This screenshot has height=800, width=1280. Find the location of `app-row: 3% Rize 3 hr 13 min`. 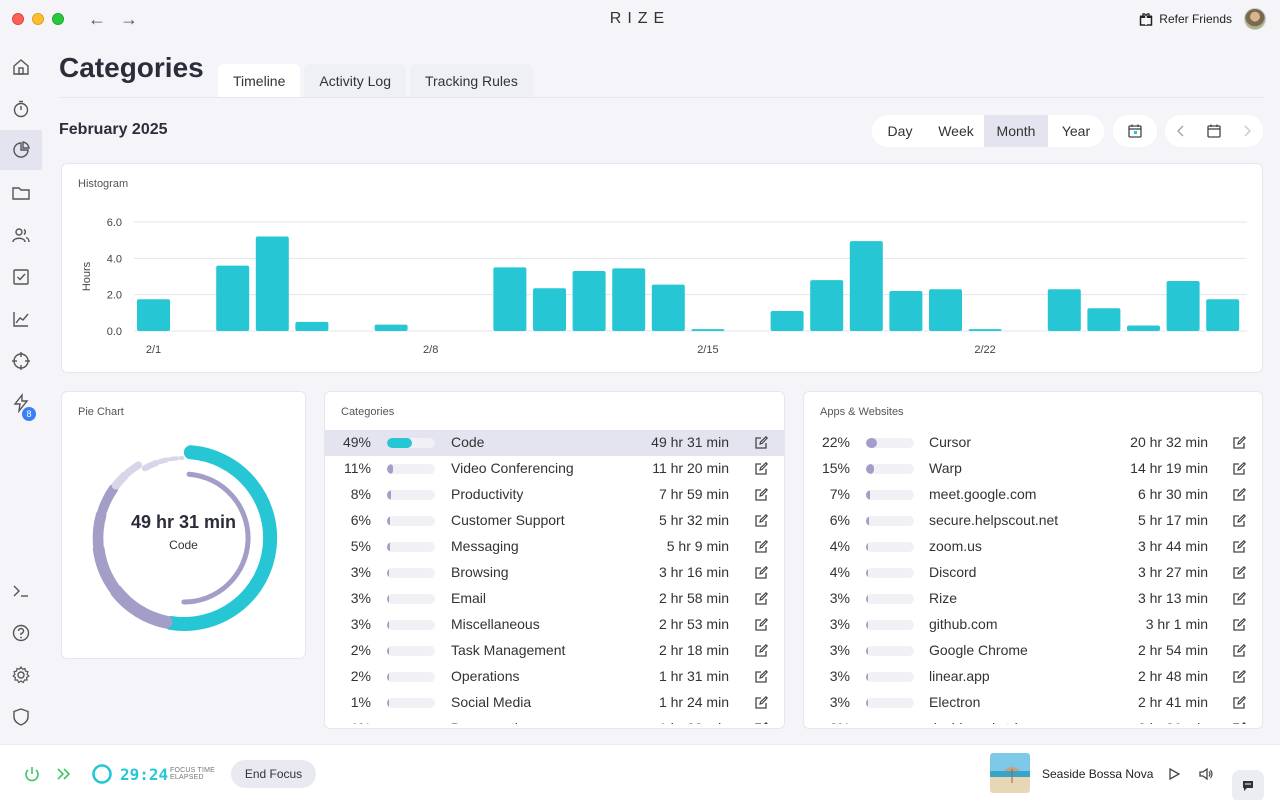

app-row: 3% Rize 3 hr 13 min is located at coordinates (1033, 599).